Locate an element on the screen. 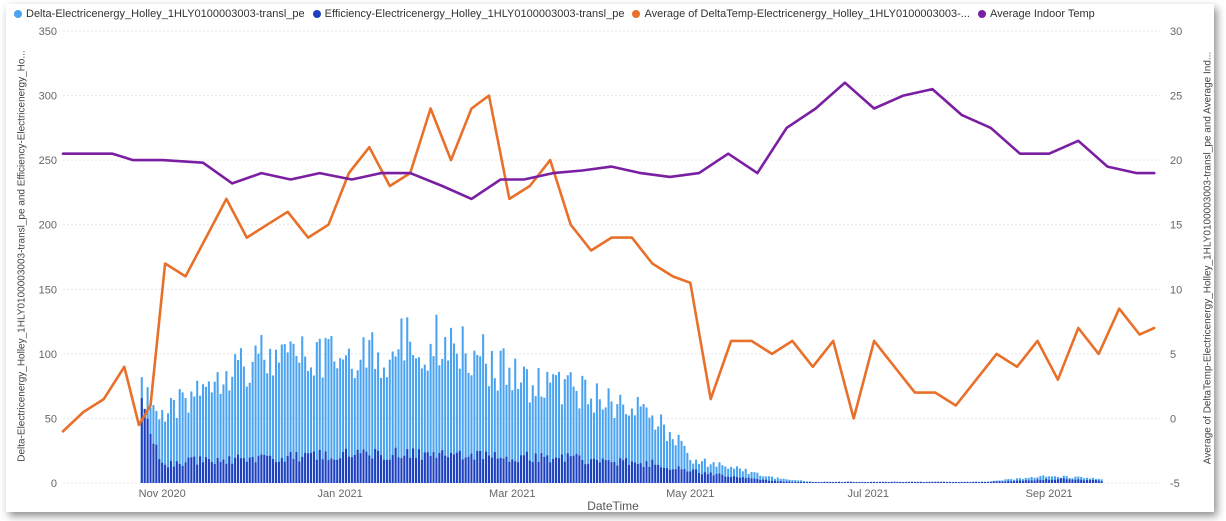  legend-item-indoor-temp: Average Indoor Temp is located at coordinates (1036, 14).